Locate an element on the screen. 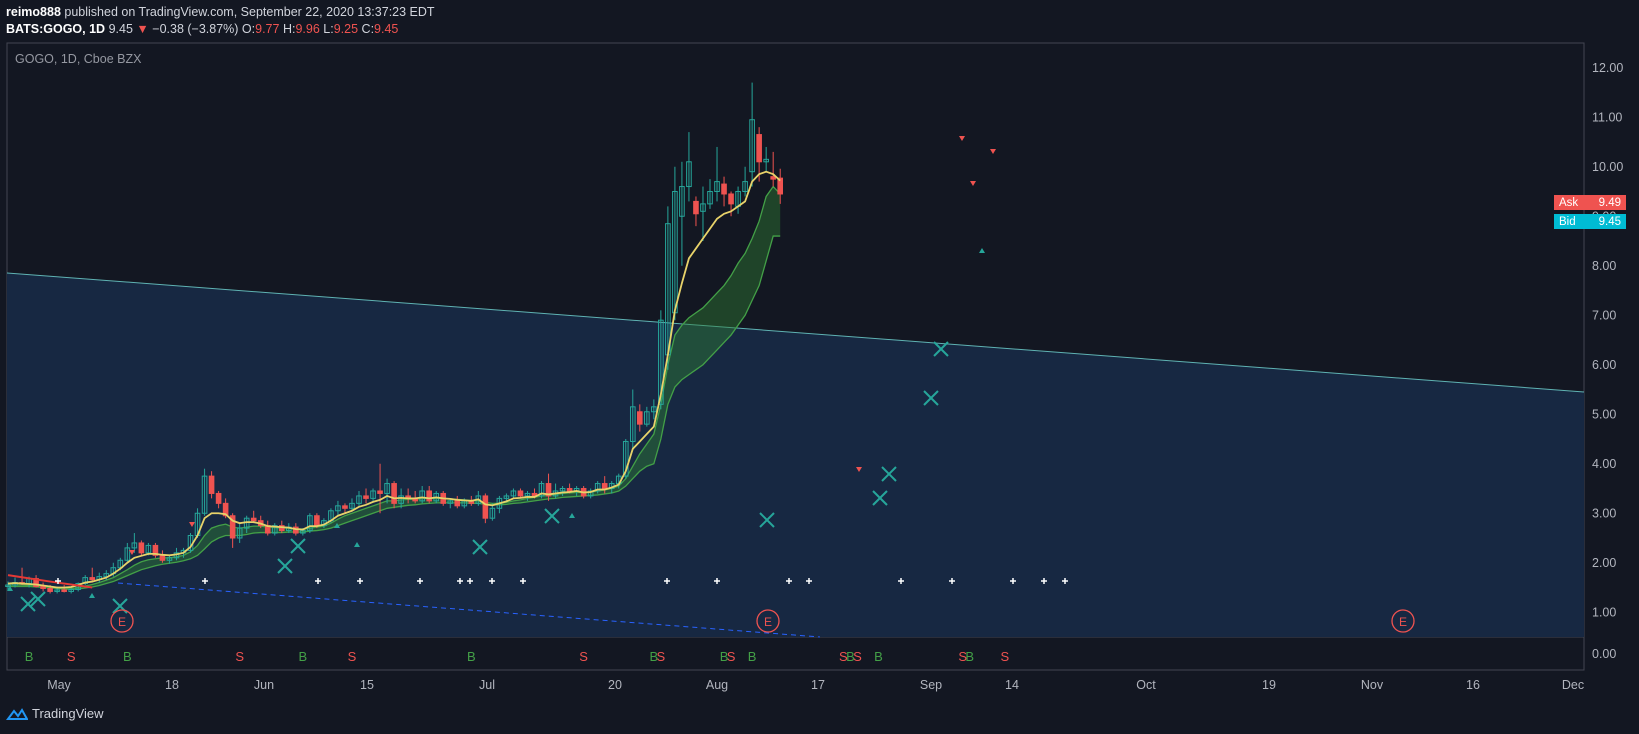 The height and width of the screenshot is (734, 1639). author-name: reimo888 is located at coordinates (33, 12).